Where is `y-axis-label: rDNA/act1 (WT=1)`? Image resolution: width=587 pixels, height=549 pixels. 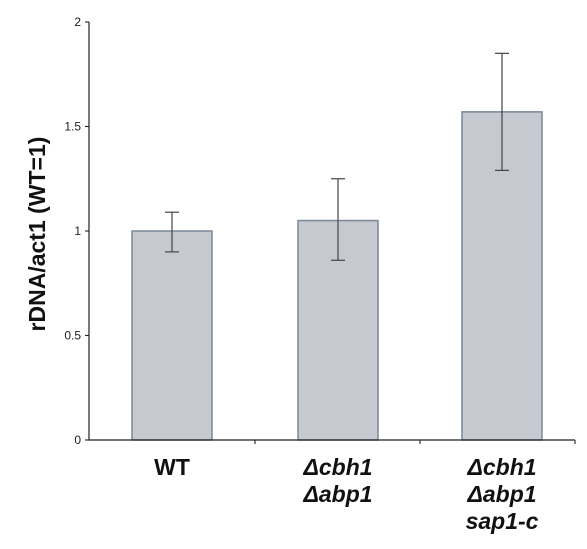
y-axis-label: rDNA/act1 (WT=1) is located at coordinates (37, 234).